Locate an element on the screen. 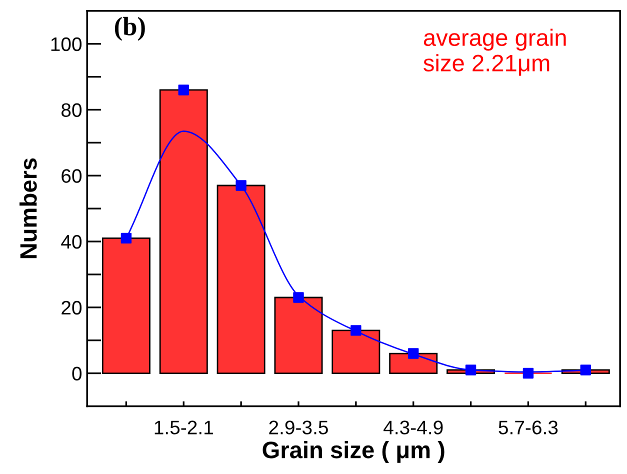 This screenshot has width=627, height=474. x-tick-label: 4.3-4.9 is located at coordinates (413, 427).